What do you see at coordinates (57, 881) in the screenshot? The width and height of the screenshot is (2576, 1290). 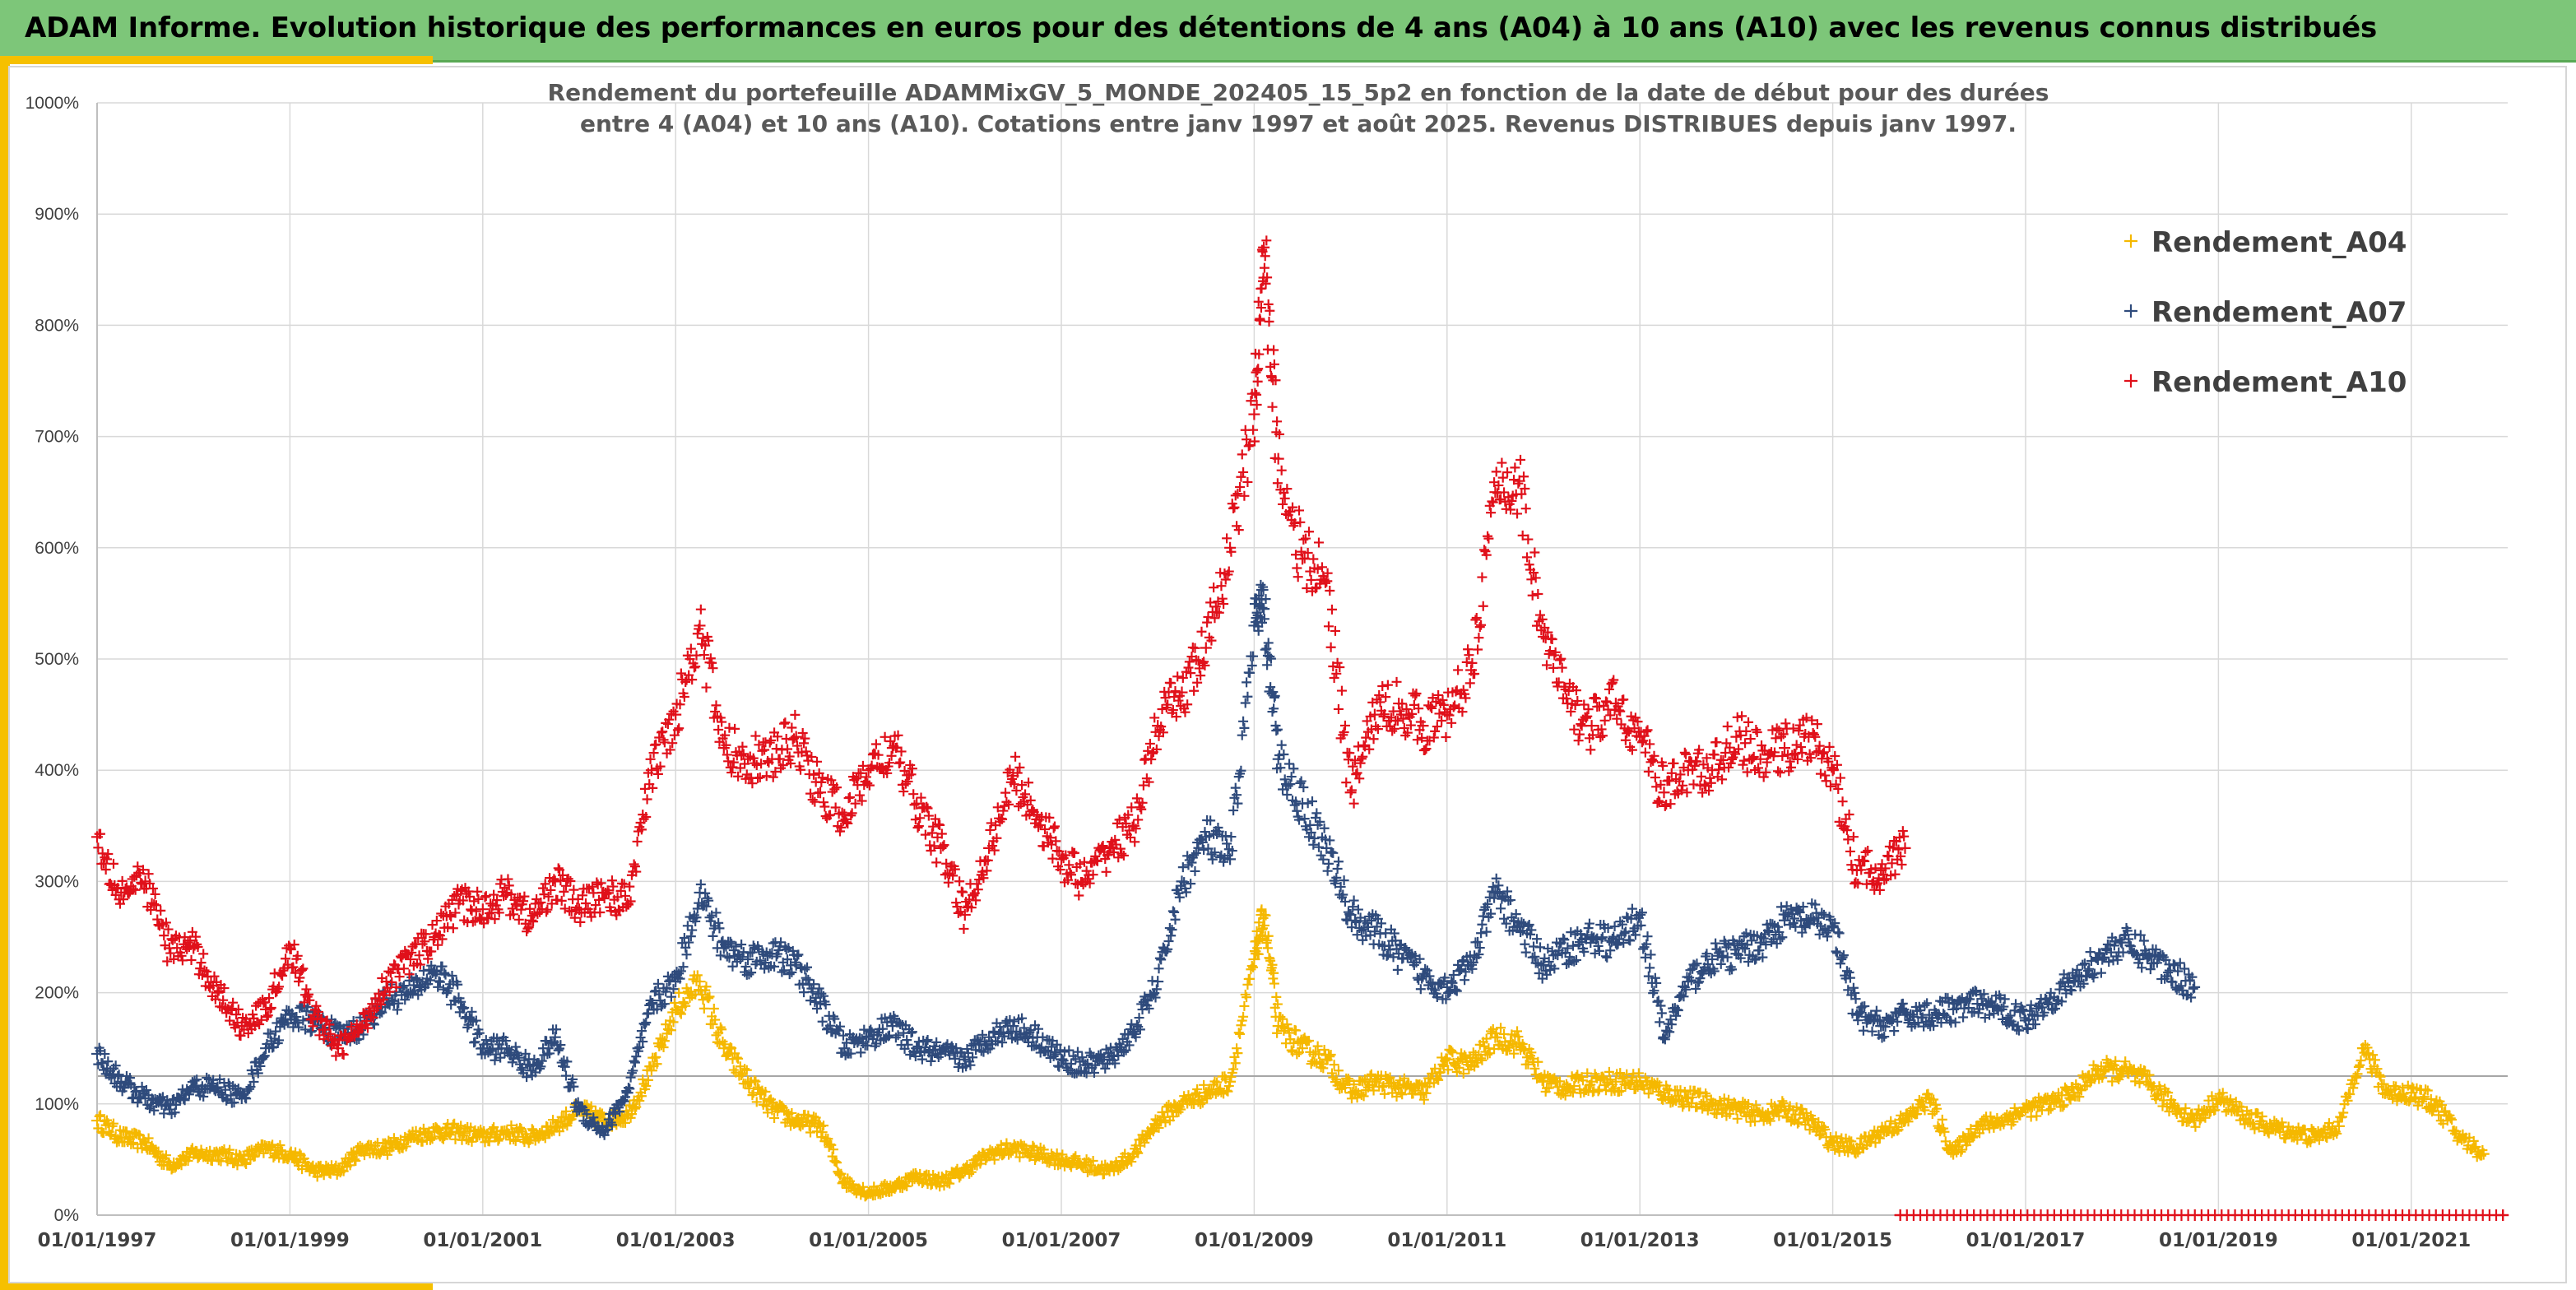 I see `y-tick-label: 300%` at bounding box center [57, 881].